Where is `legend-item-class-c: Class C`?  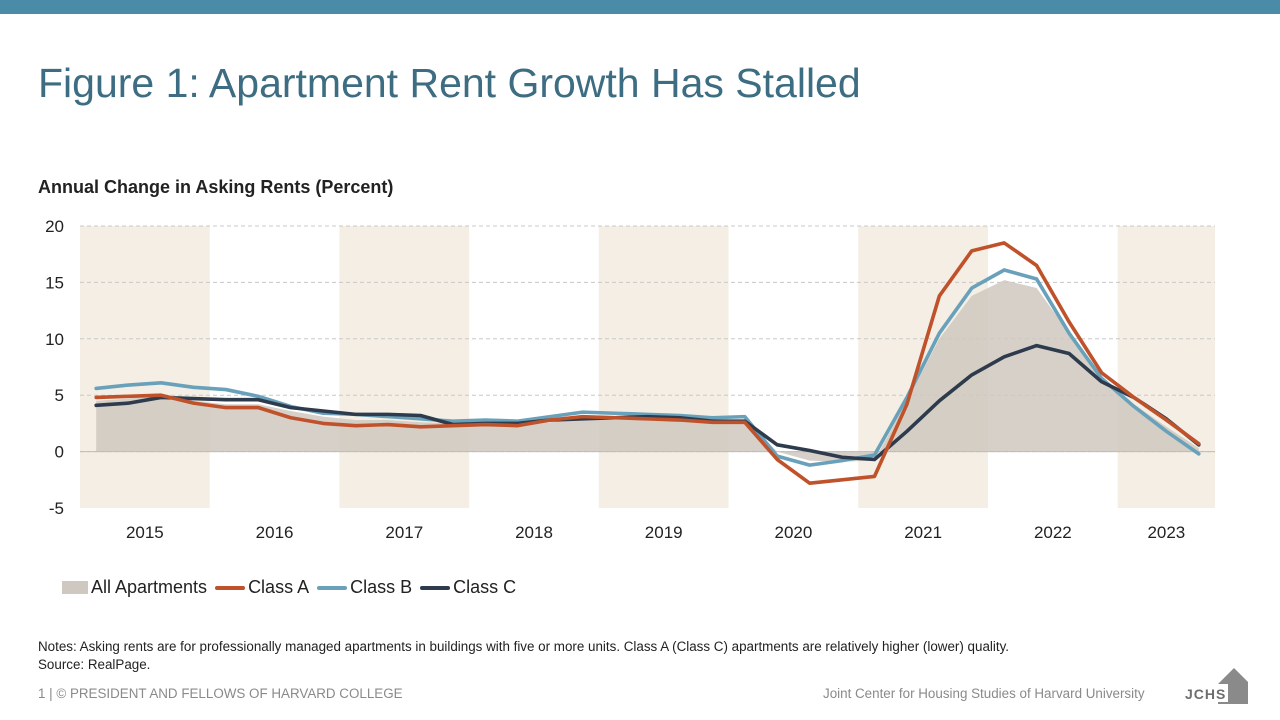 legend-item-class-c: Class C is located at coordinates (468, 587).